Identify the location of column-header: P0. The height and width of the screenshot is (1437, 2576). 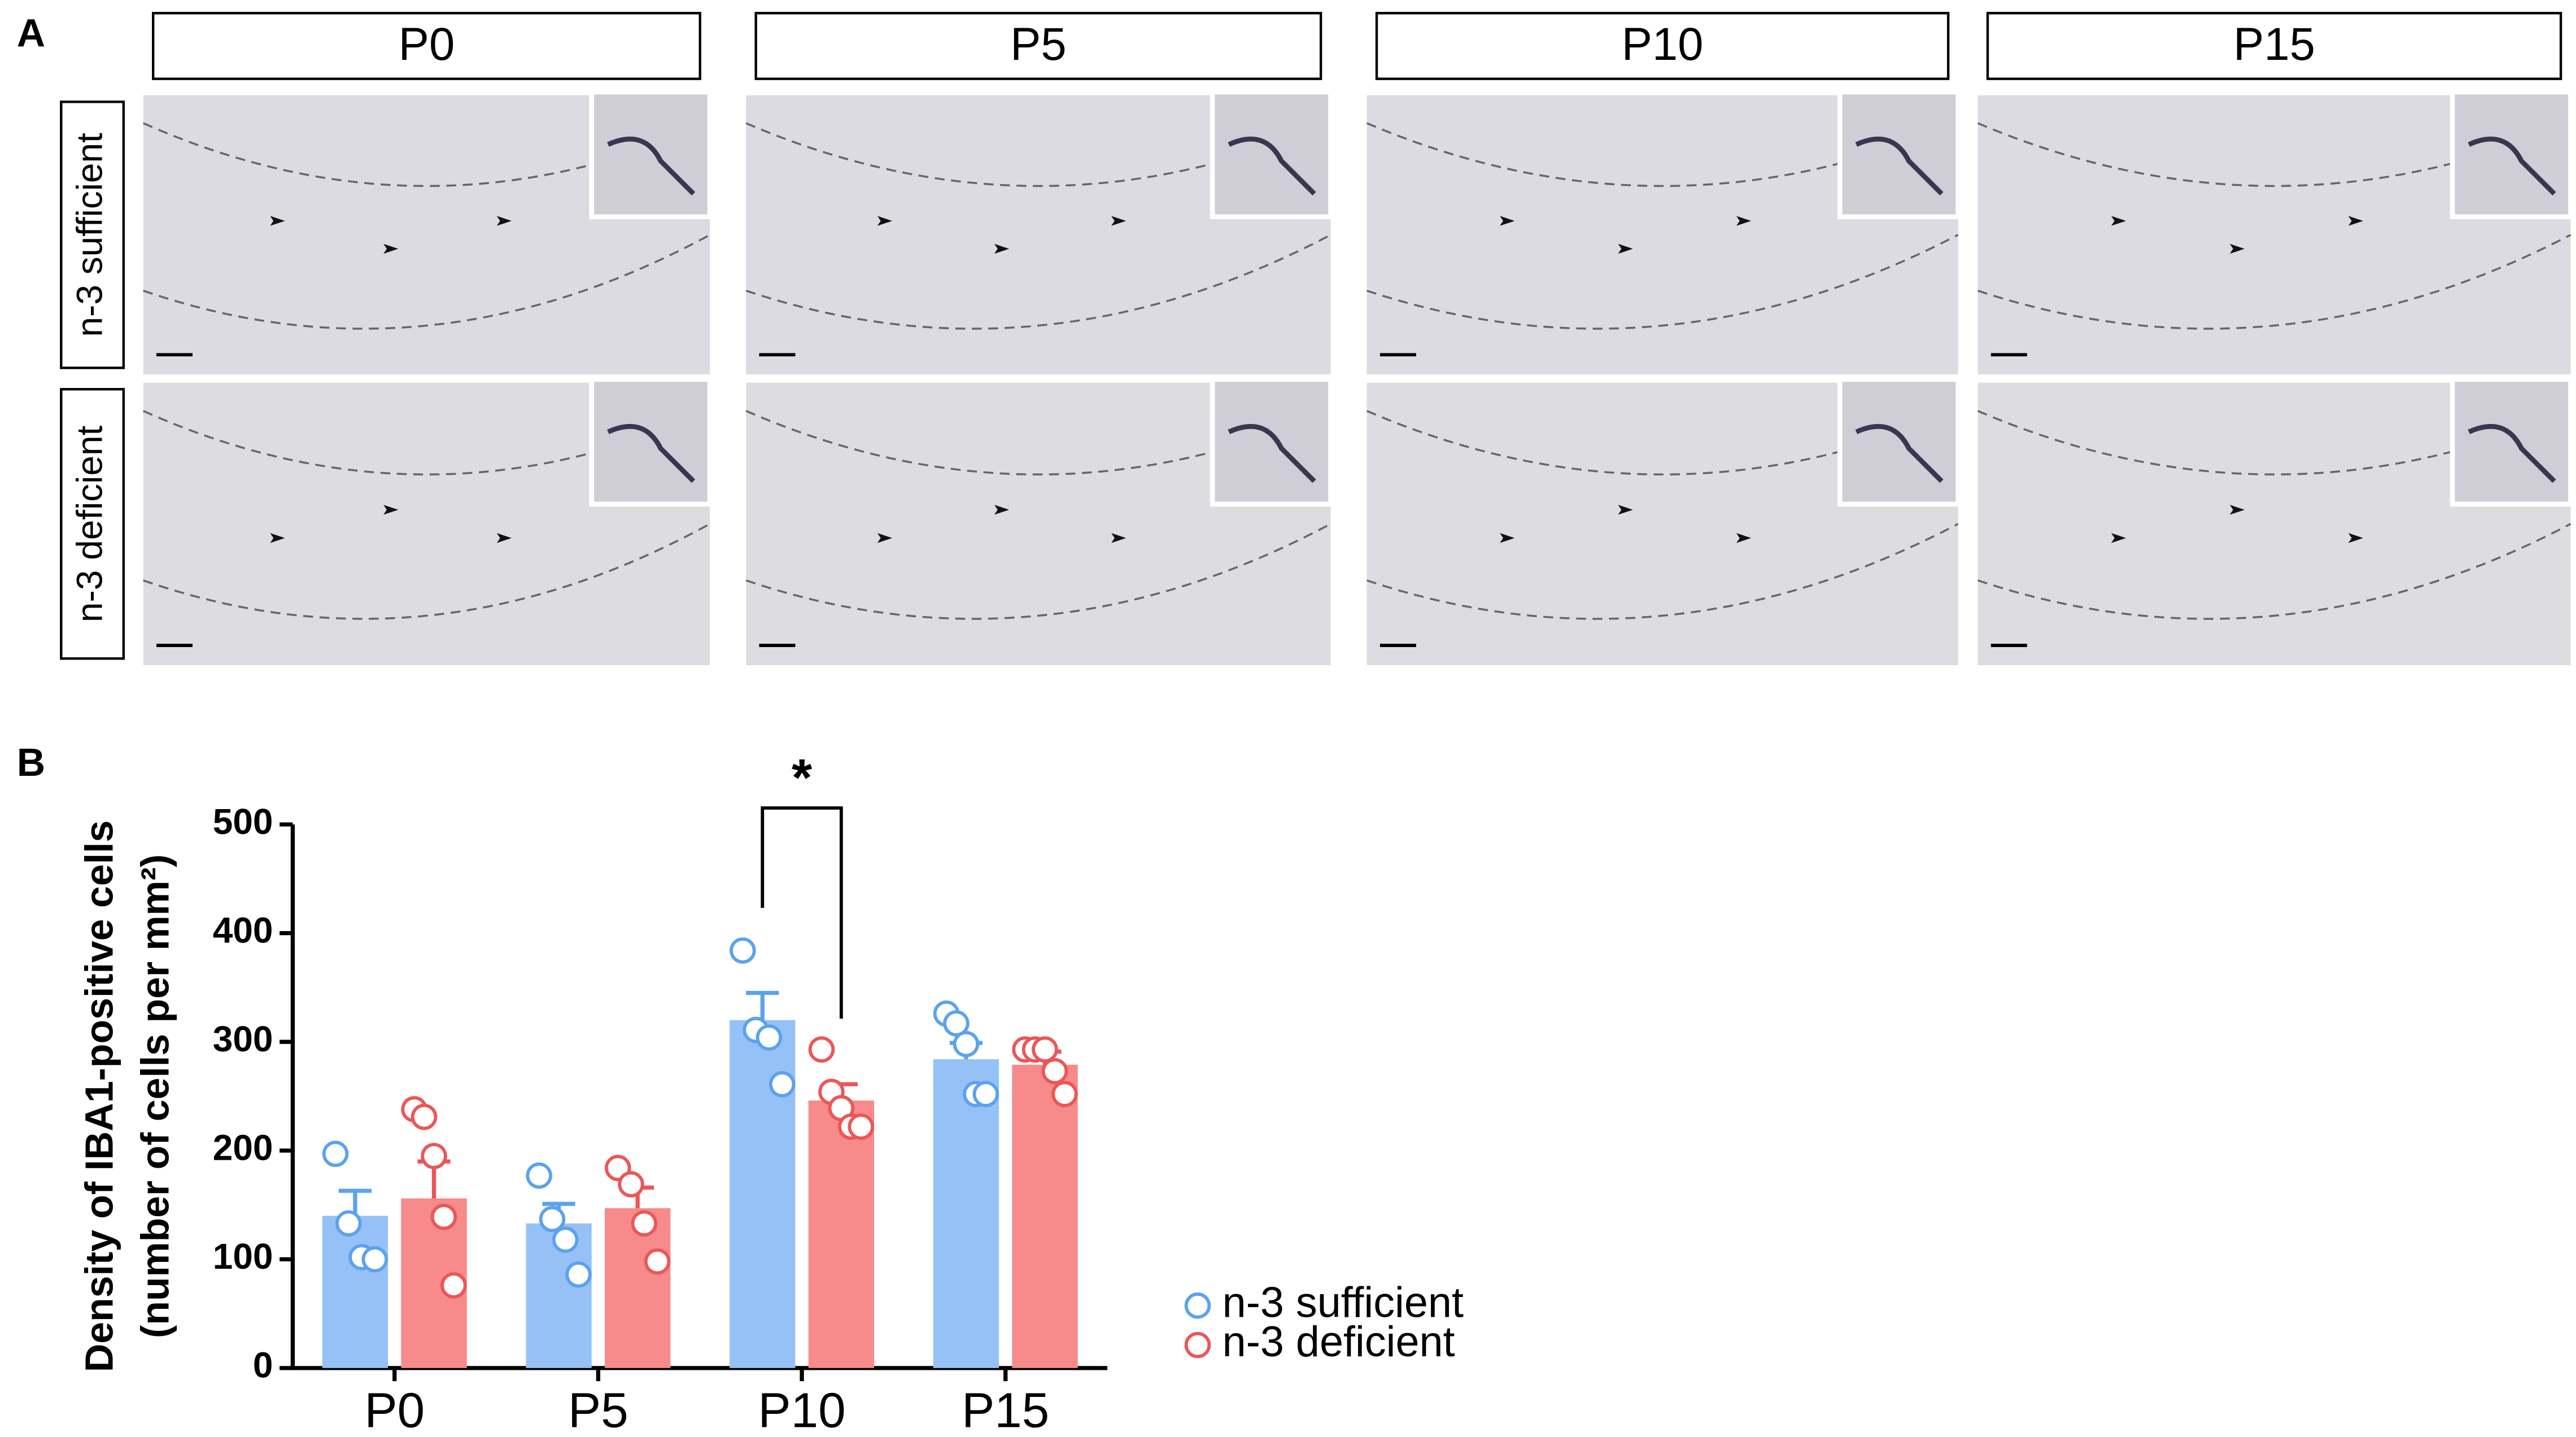
(427, 44).